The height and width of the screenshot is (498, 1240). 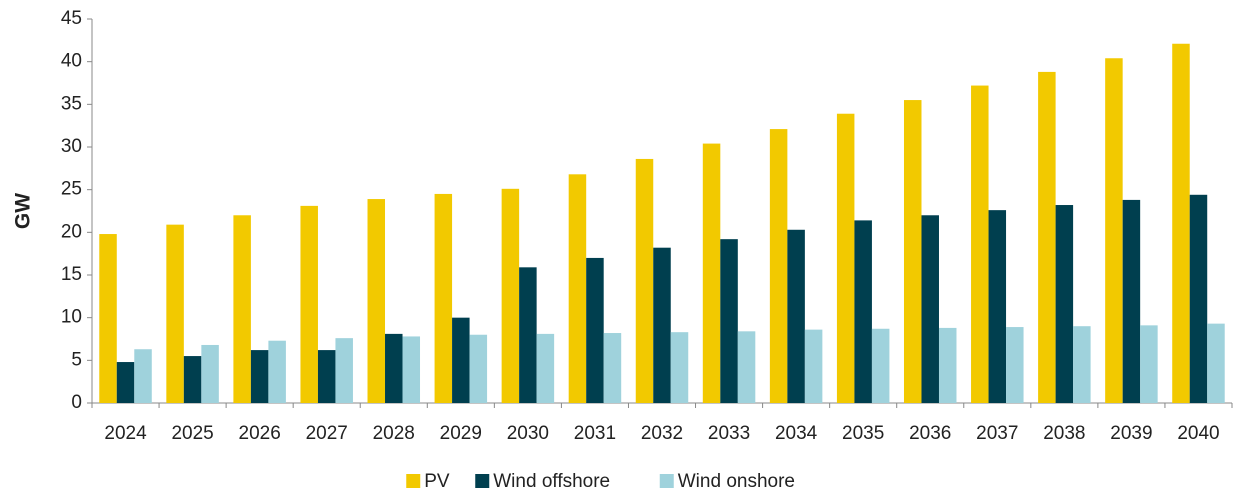 I want to click on x-tick-label: 2034, so click(x=796, y=433).